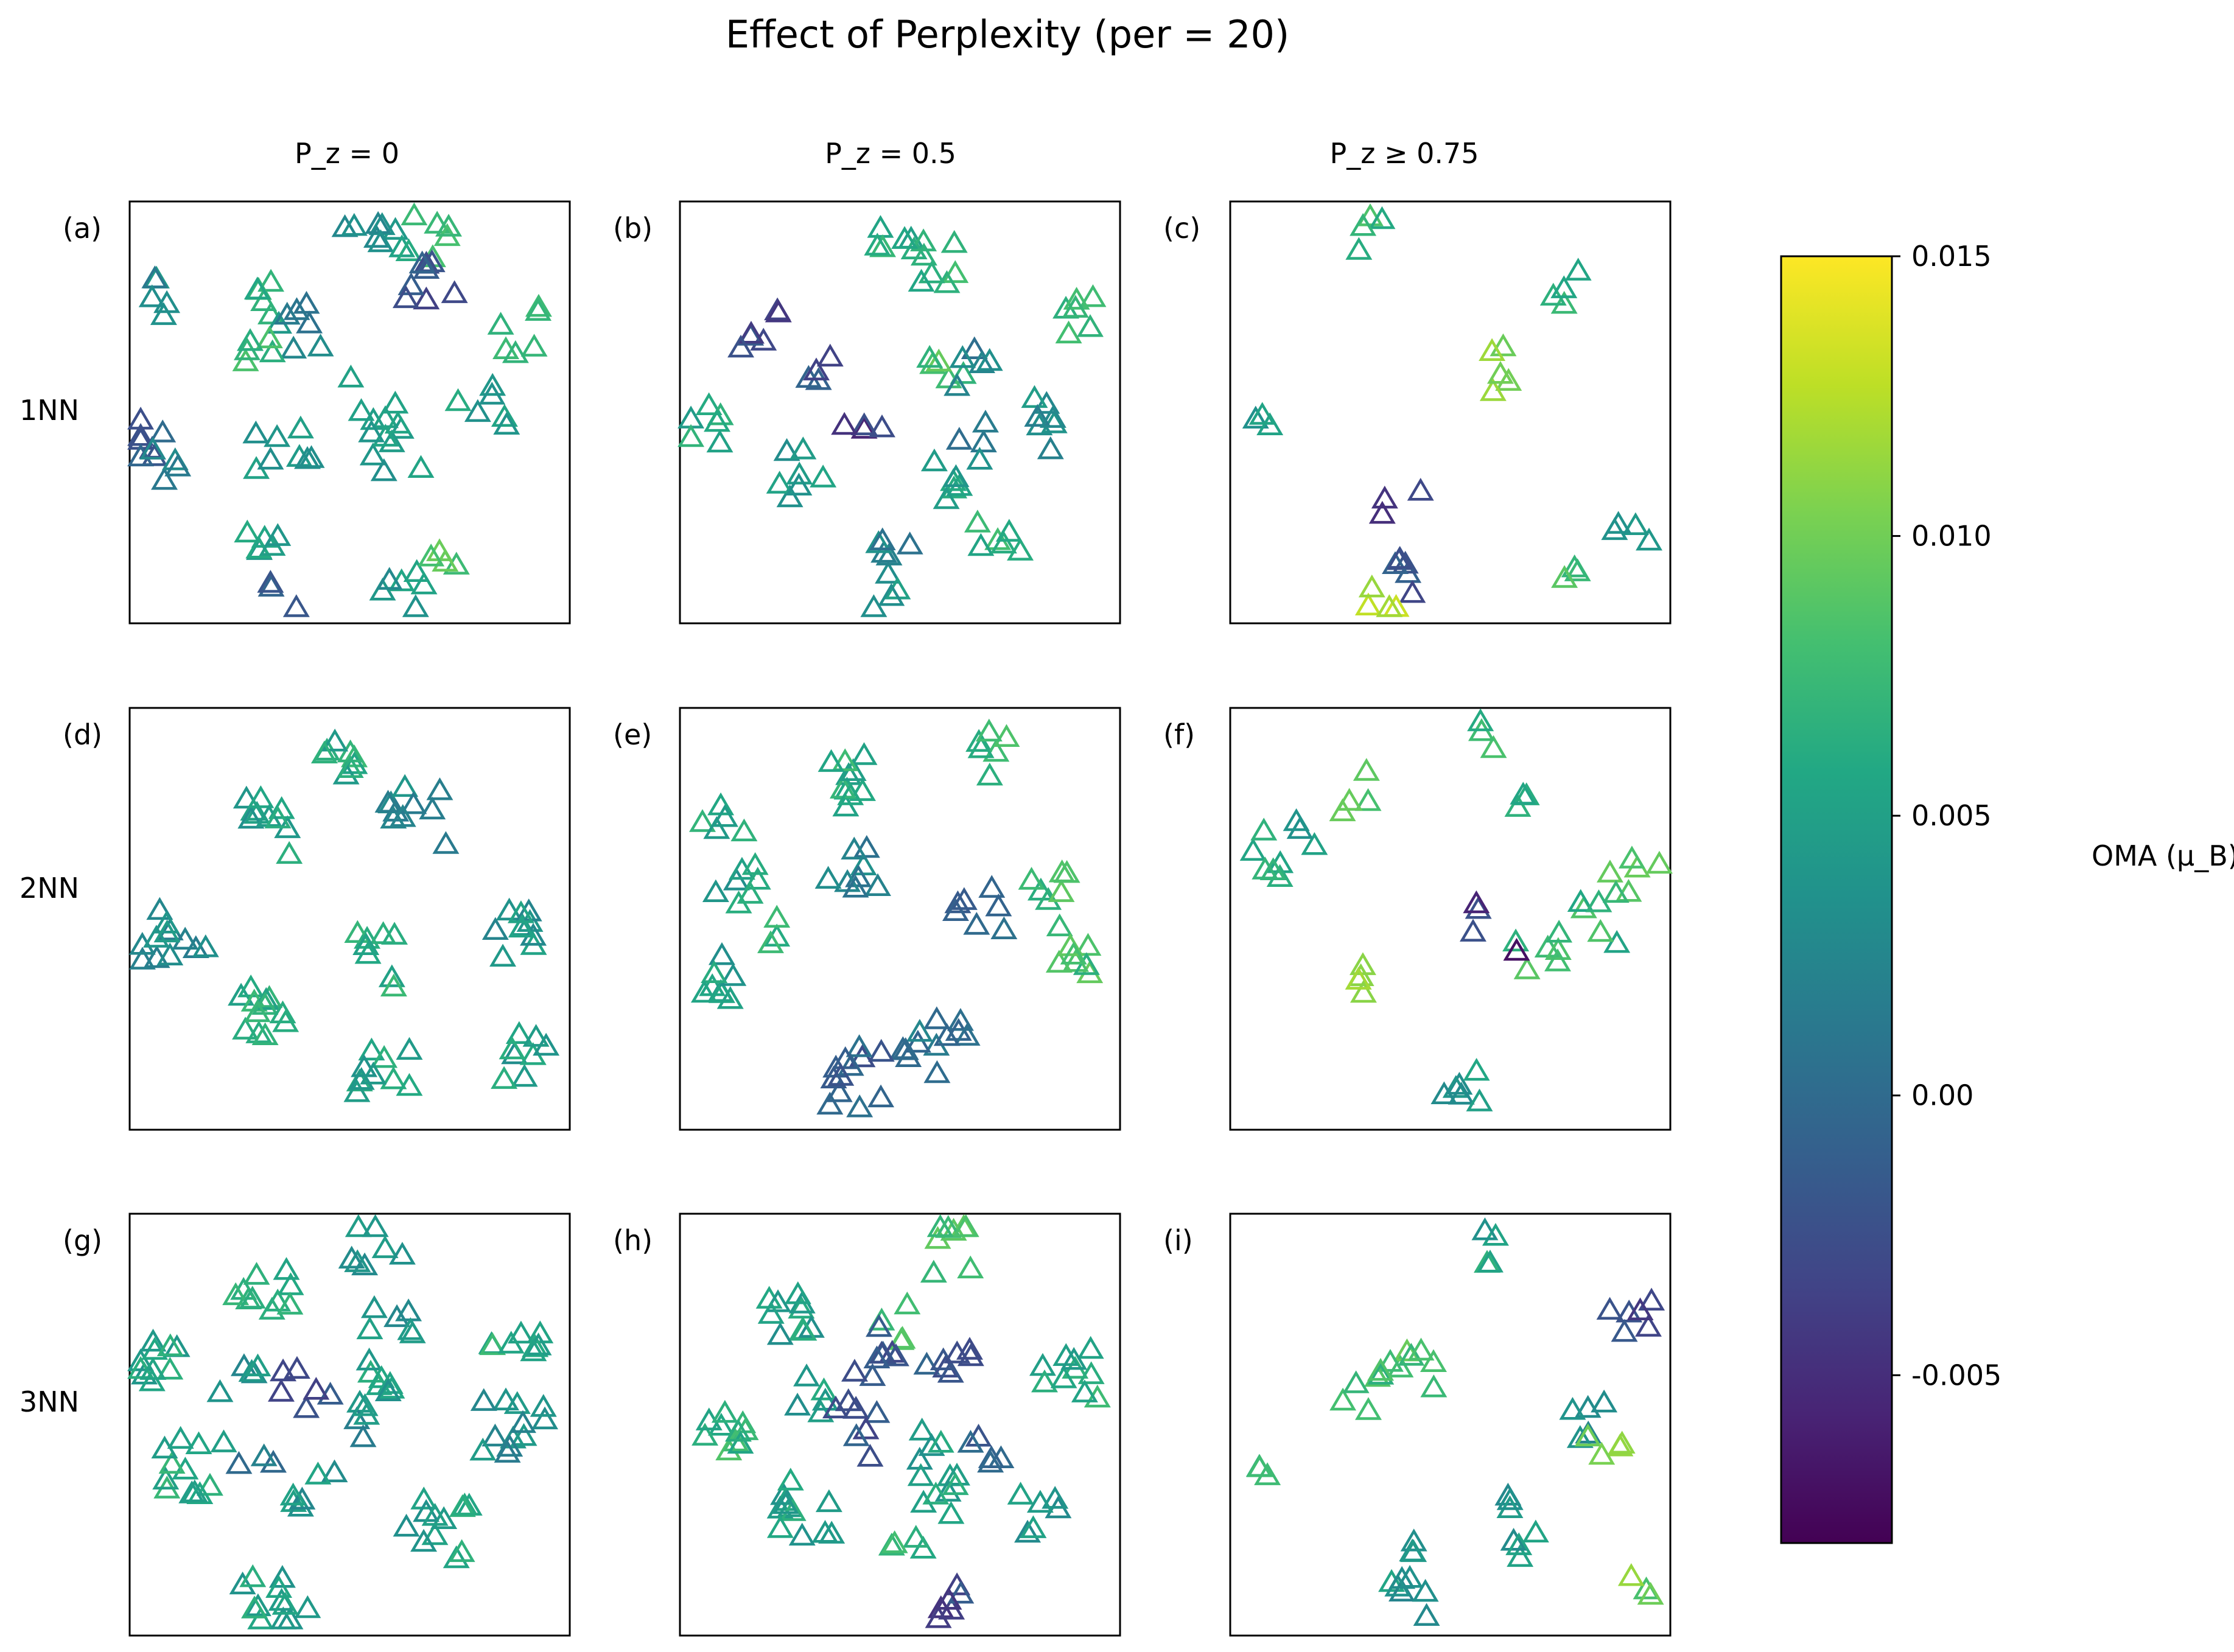  I want to click on panel-label-d: (d), so click(82, 734).